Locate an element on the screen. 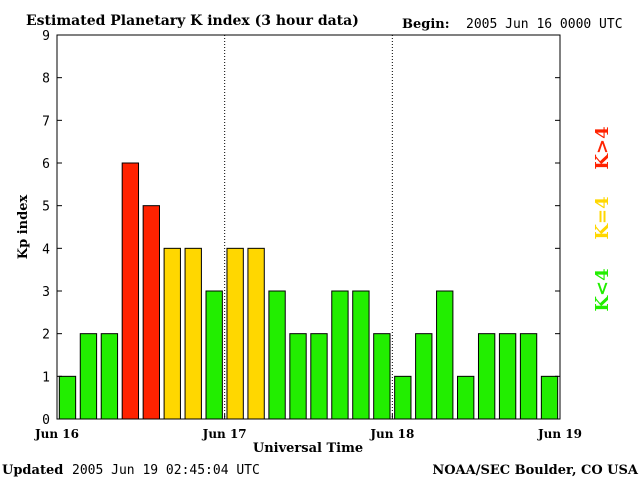 The image size is (640, 480). legend-k-eq-4: K=4 is located at coordinates (602, 217).